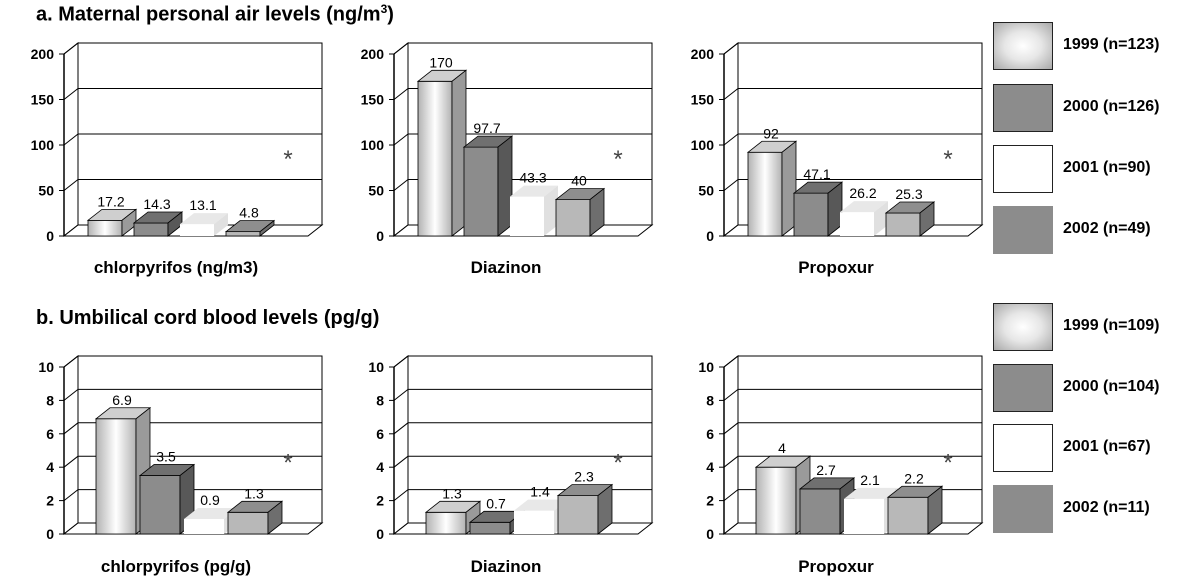 Image resolution: width=1181 pixels, height=579 pixels. Describe the element at coordinates (1087, 510) in the screenshot. I see `legend-b-item-2002: 2002 (n=11)` at that location.